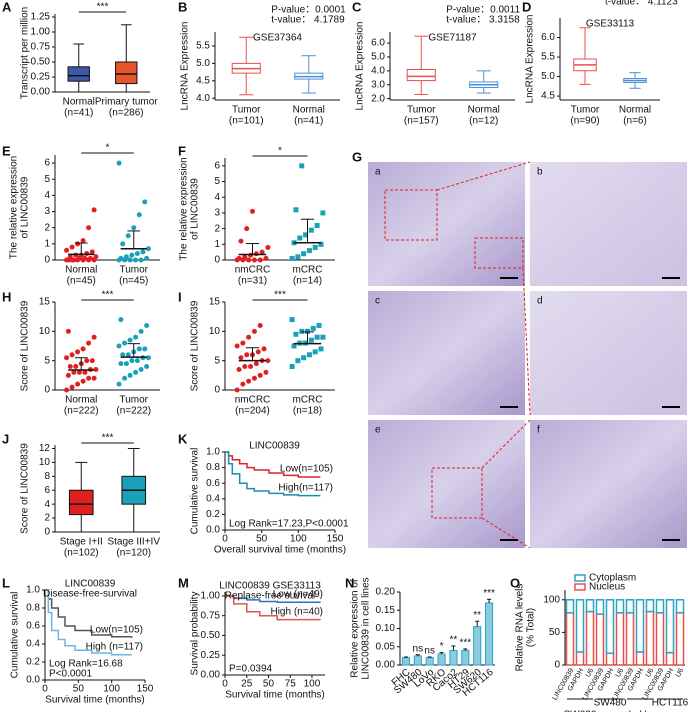  Describe the element at coordinates (607, 587) in the screenshot. I see `legend-label: Nucleus` at that location.